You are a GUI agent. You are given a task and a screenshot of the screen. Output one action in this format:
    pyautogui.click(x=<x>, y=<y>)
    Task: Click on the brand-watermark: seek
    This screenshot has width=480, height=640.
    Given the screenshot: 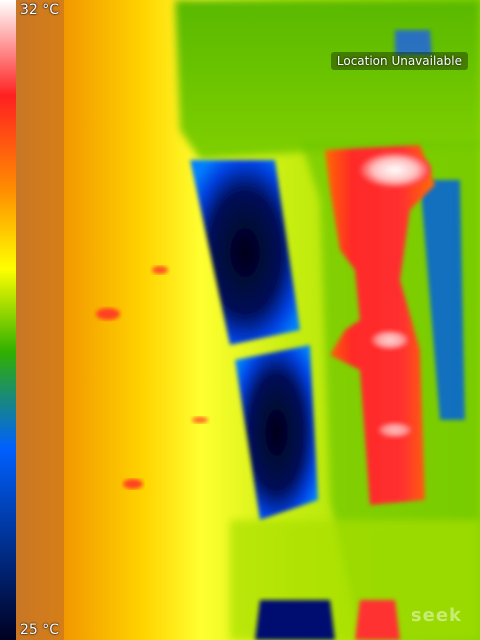 What is the action you would take?
    pyautogui.click(x=436, y=615)
    